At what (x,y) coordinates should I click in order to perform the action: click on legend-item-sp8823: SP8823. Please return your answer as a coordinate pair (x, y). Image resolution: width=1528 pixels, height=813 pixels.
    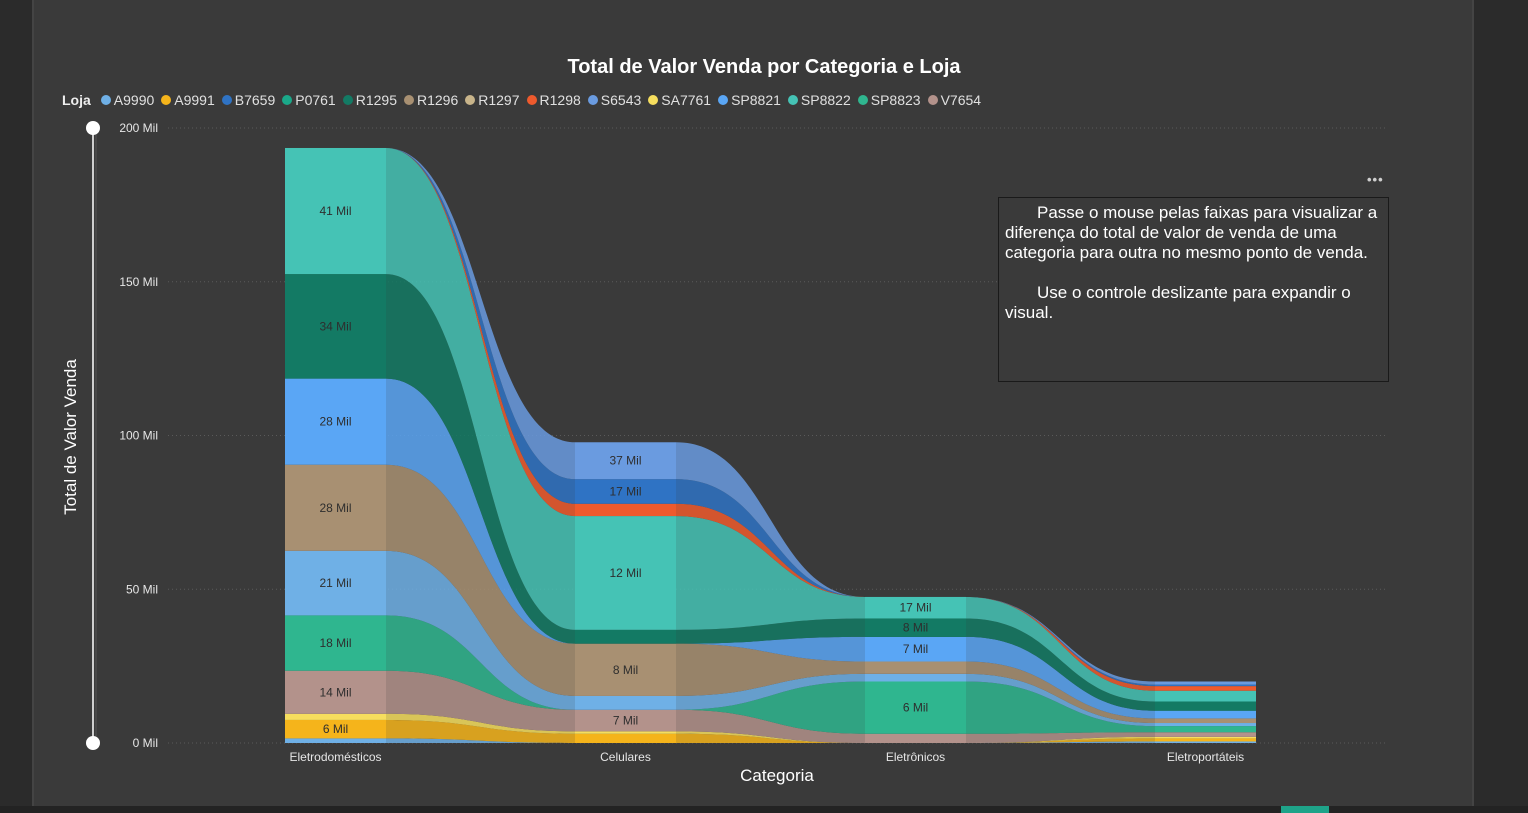
    Looking at the image, I should click on (889, 100).